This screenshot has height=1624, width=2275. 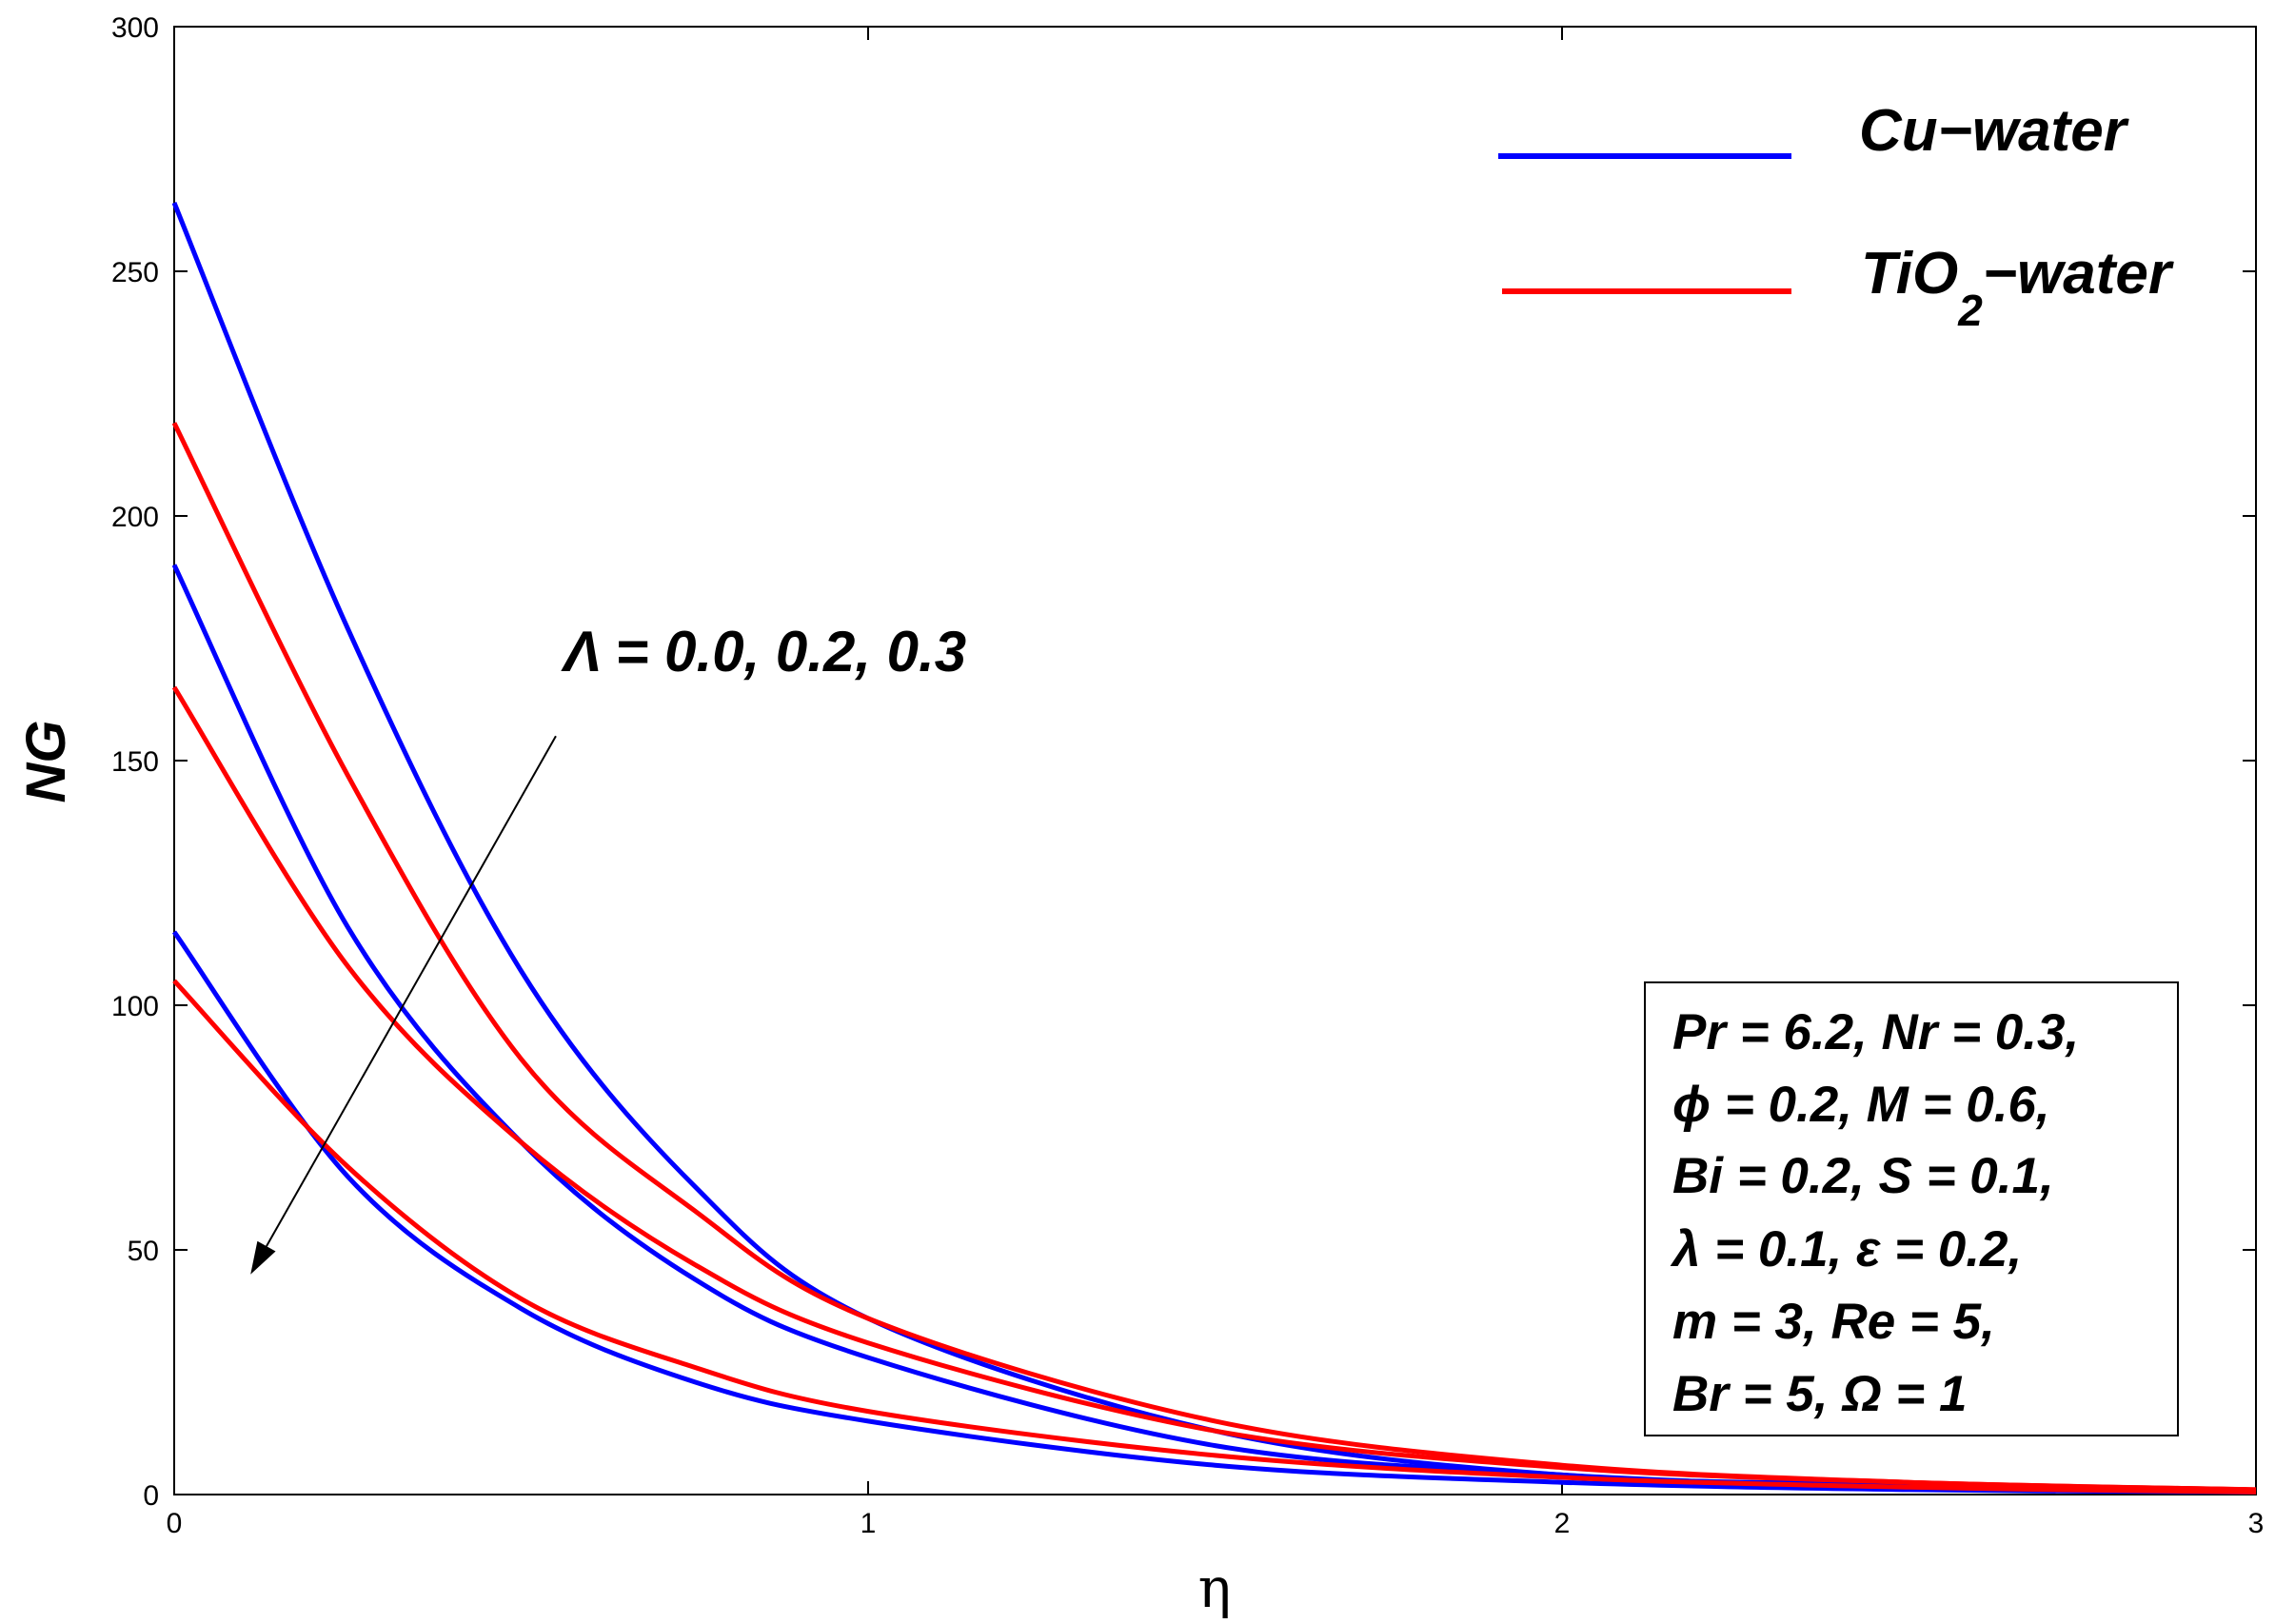 What do you see at coordinates (135, 272) in the screenshot?
I see `y-tick-label: 250` at bounding box center [135, 272].